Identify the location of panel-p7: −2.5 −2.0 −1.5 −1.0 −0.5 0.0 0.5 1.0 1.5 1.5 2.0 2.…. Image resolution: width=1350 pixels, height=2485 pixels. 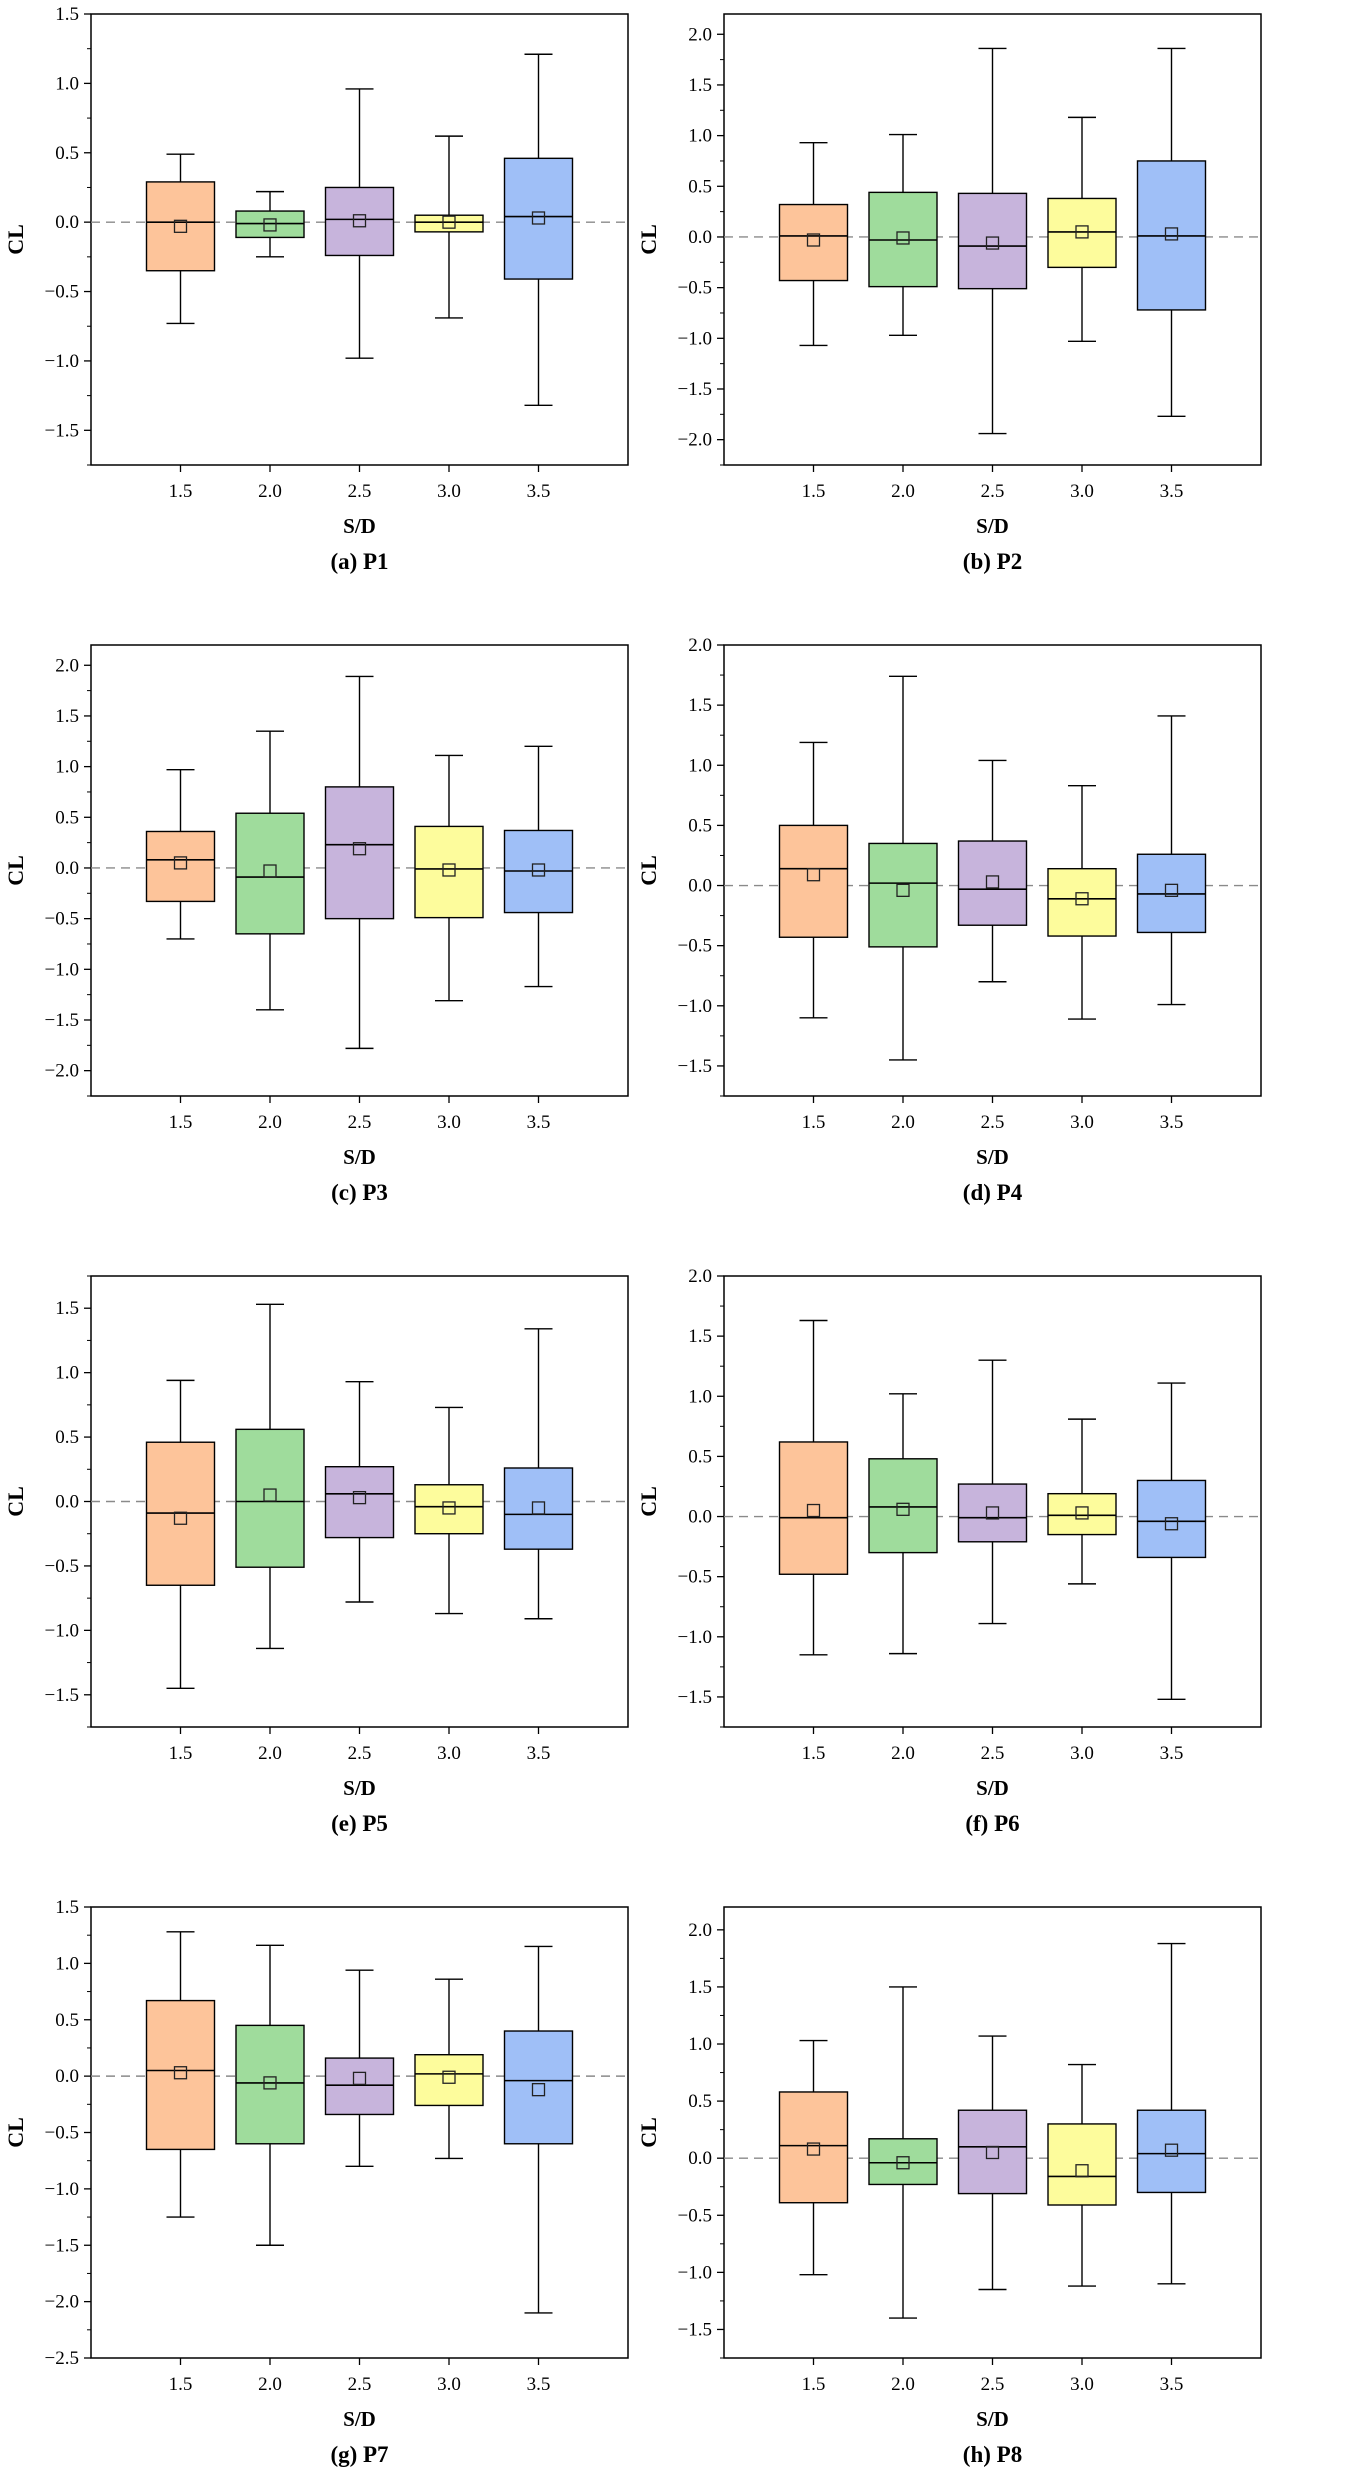
(316, 2182).